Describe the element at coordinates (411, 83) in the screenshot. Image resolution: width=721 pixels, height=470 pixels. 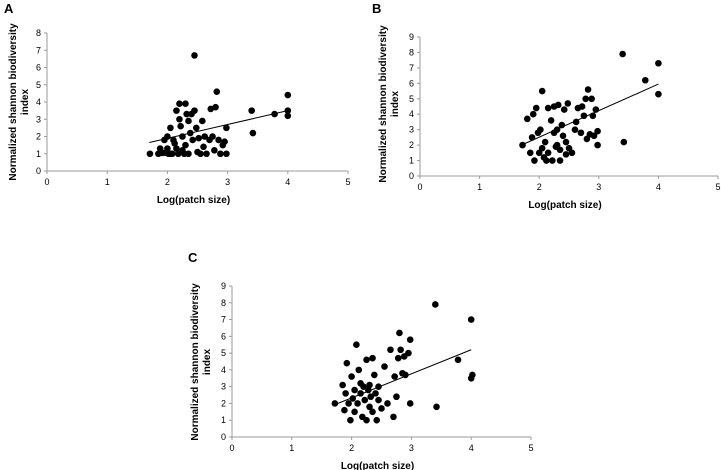
I see `y-tick-label: 6` at that location.